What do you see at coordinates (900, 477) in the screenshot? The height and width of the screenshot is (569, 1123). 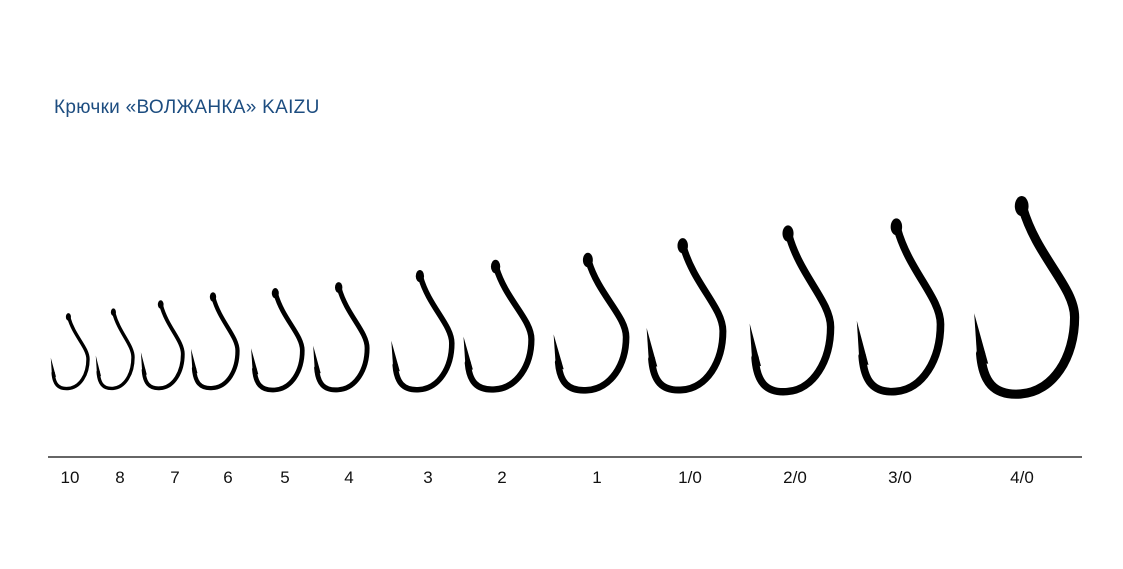 I see `size-label: 3/0` at bounding box center [900, 477].